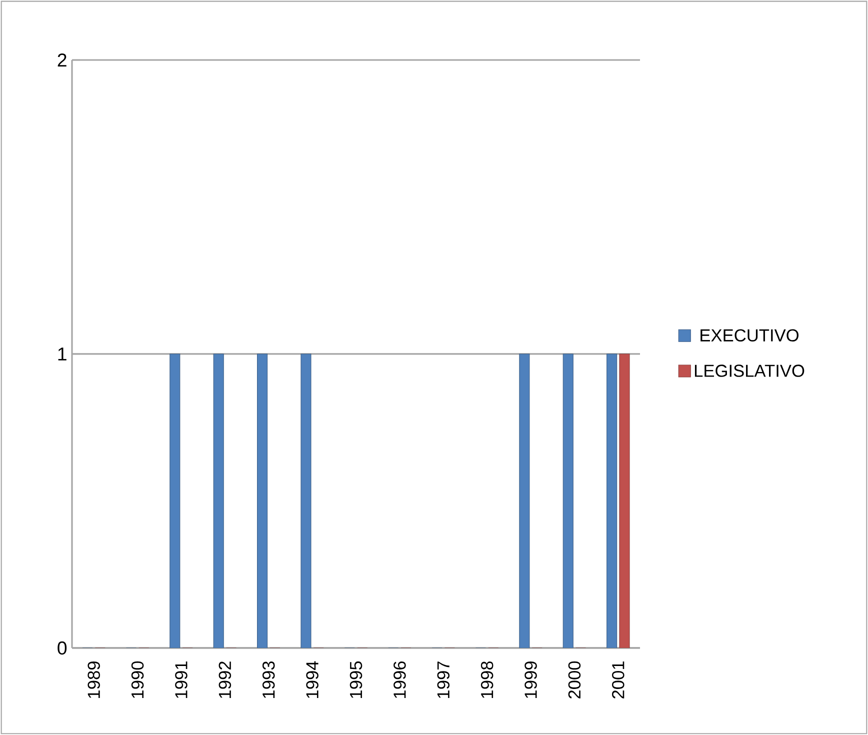 The height and width of the screenshot is (735, 868). What do you see at coordinates (618, 680) in the screenshot?
I see `x-tick-label: 2001` at bounding box center [618, 680].